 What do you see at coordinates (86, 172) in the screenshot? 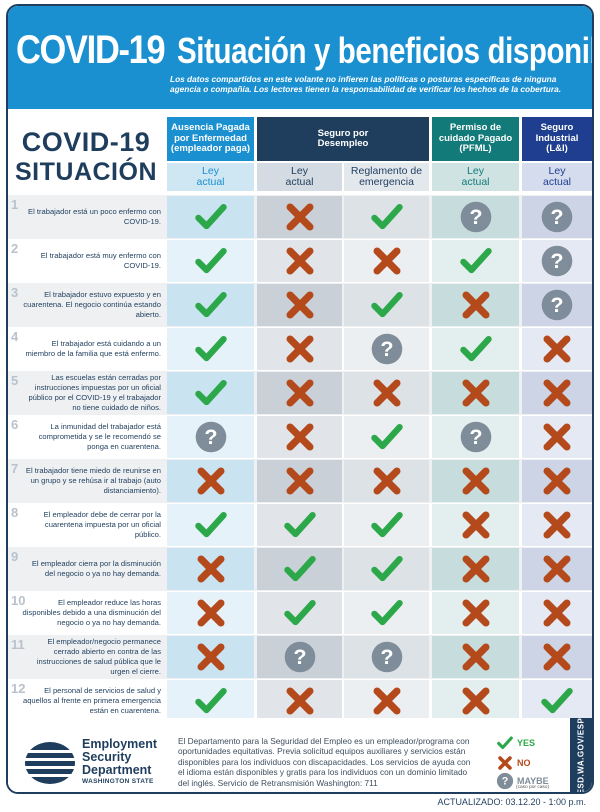
I see `situation-title-line2: SITUACIÓN` at bounding box center [86, 172].